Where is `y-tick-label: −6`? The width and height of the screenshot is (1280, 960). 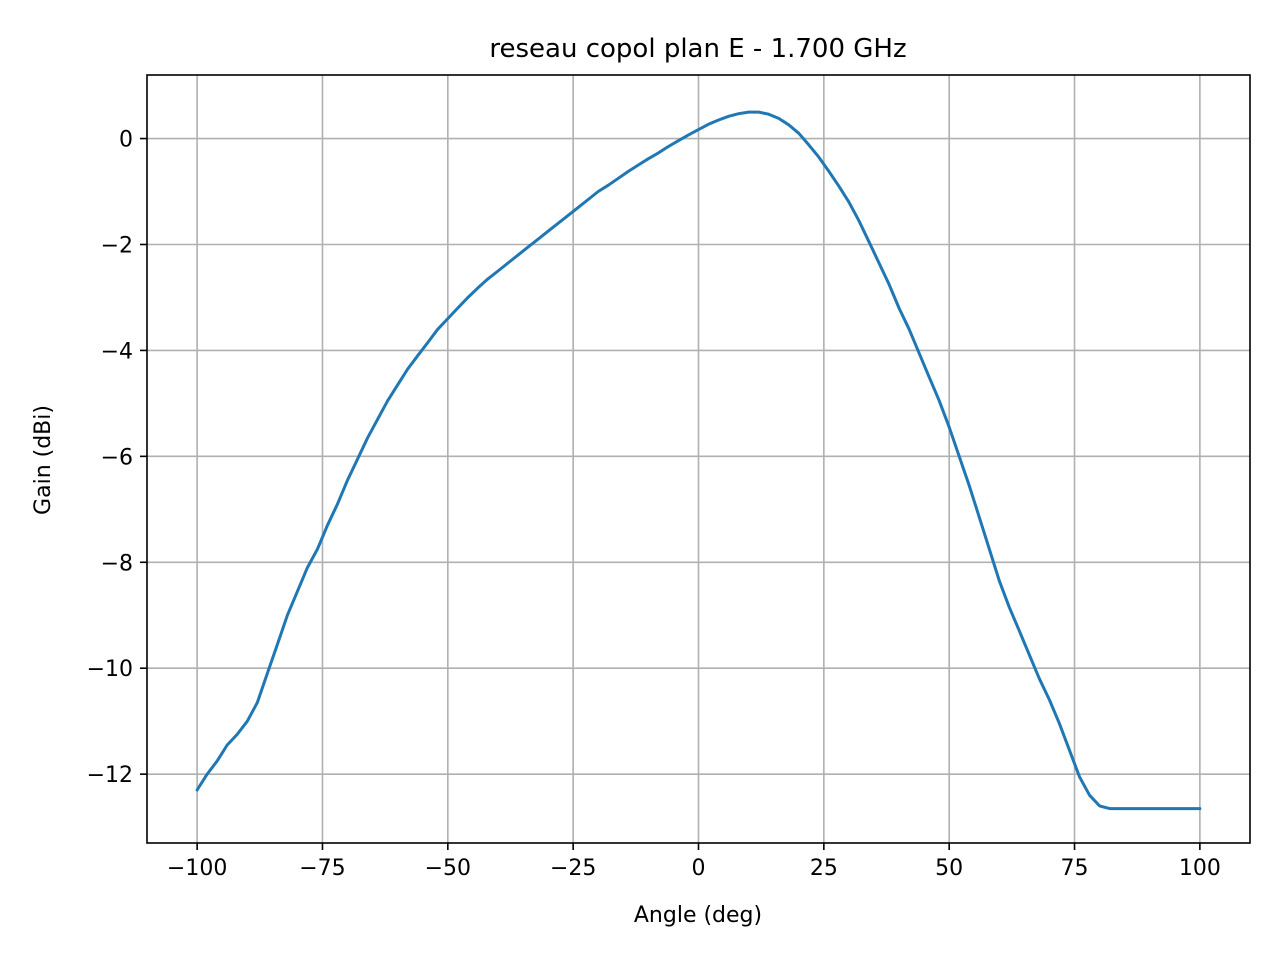
y-tick-label: −6 is located at coordinates (117, 457).